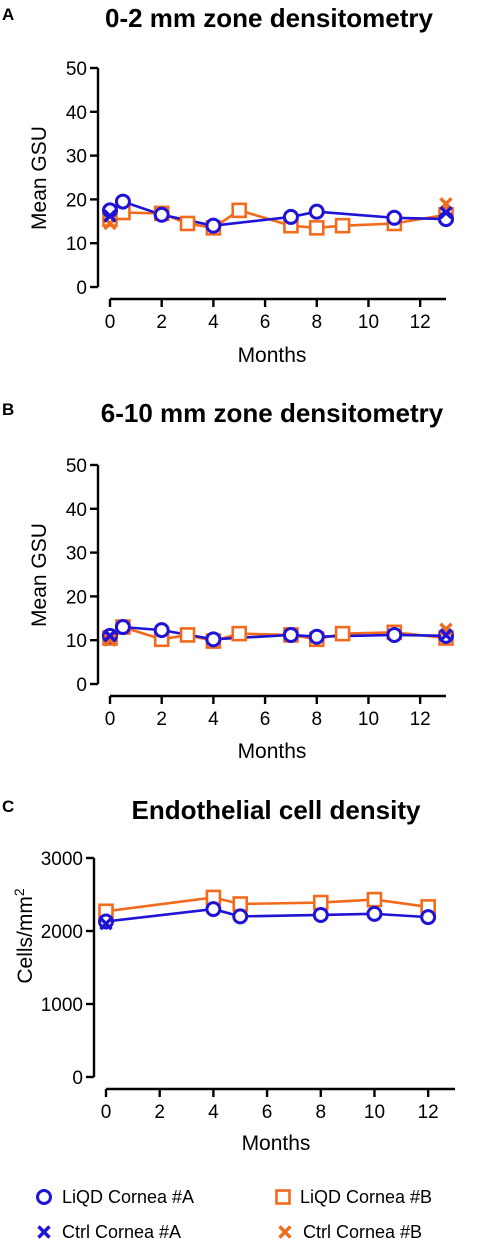 The width and height of the screenshot is (491, 1255). What do you see at coordinates (213, 322) in the screenshot?
I see `panel-a-x-tick-label: 4` at bounding box center [213, 322].